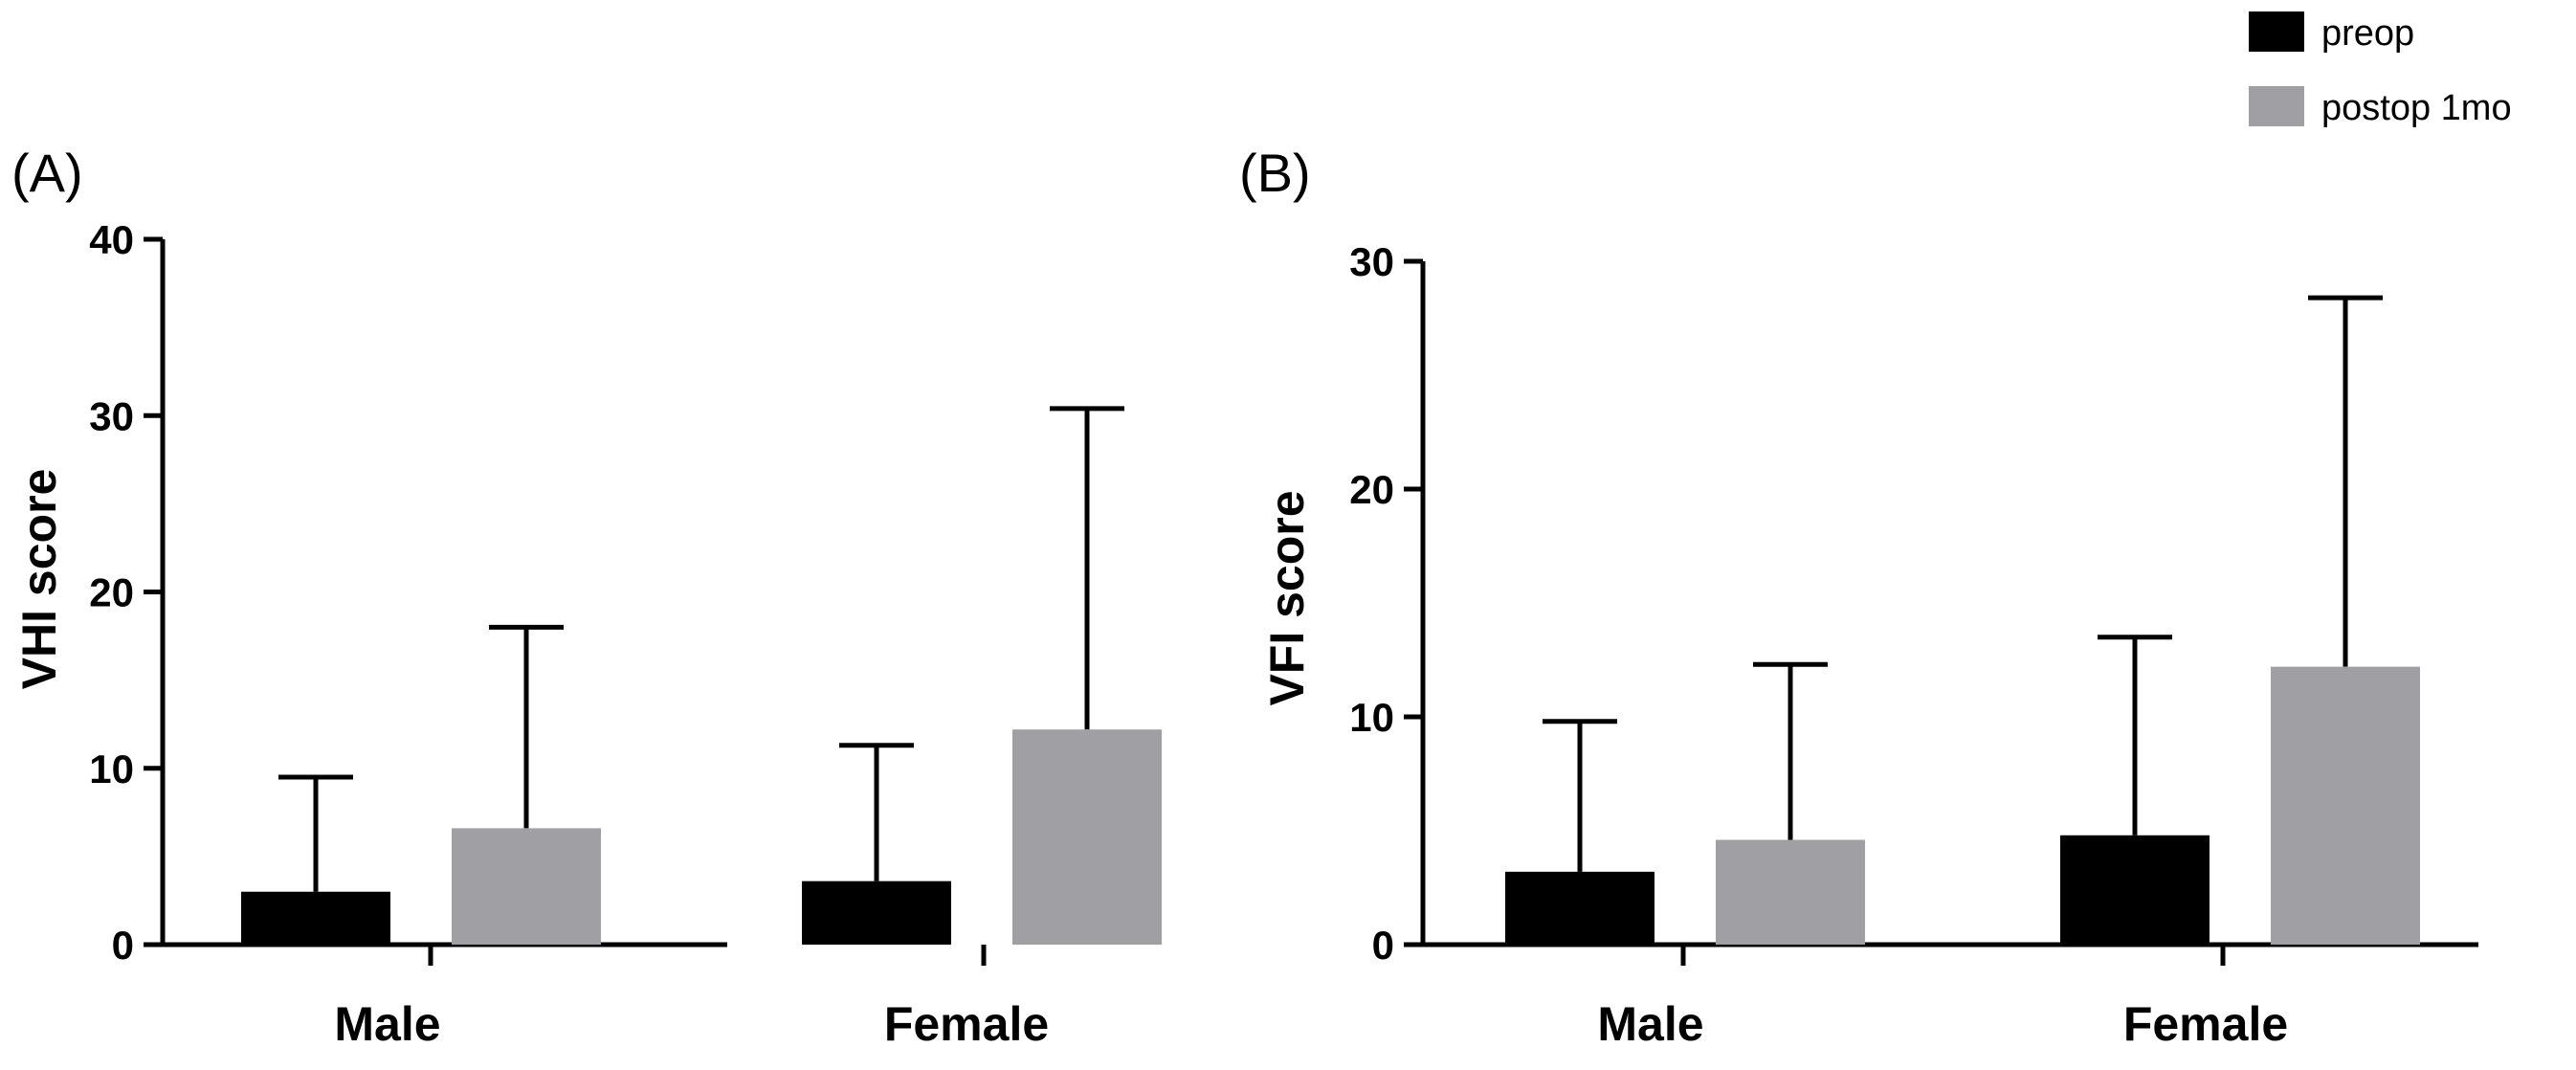 The height and width of the screenshot is (1070, 2576). I want to click on panel-b-y-tick-label: 30, so click(1371, 262).